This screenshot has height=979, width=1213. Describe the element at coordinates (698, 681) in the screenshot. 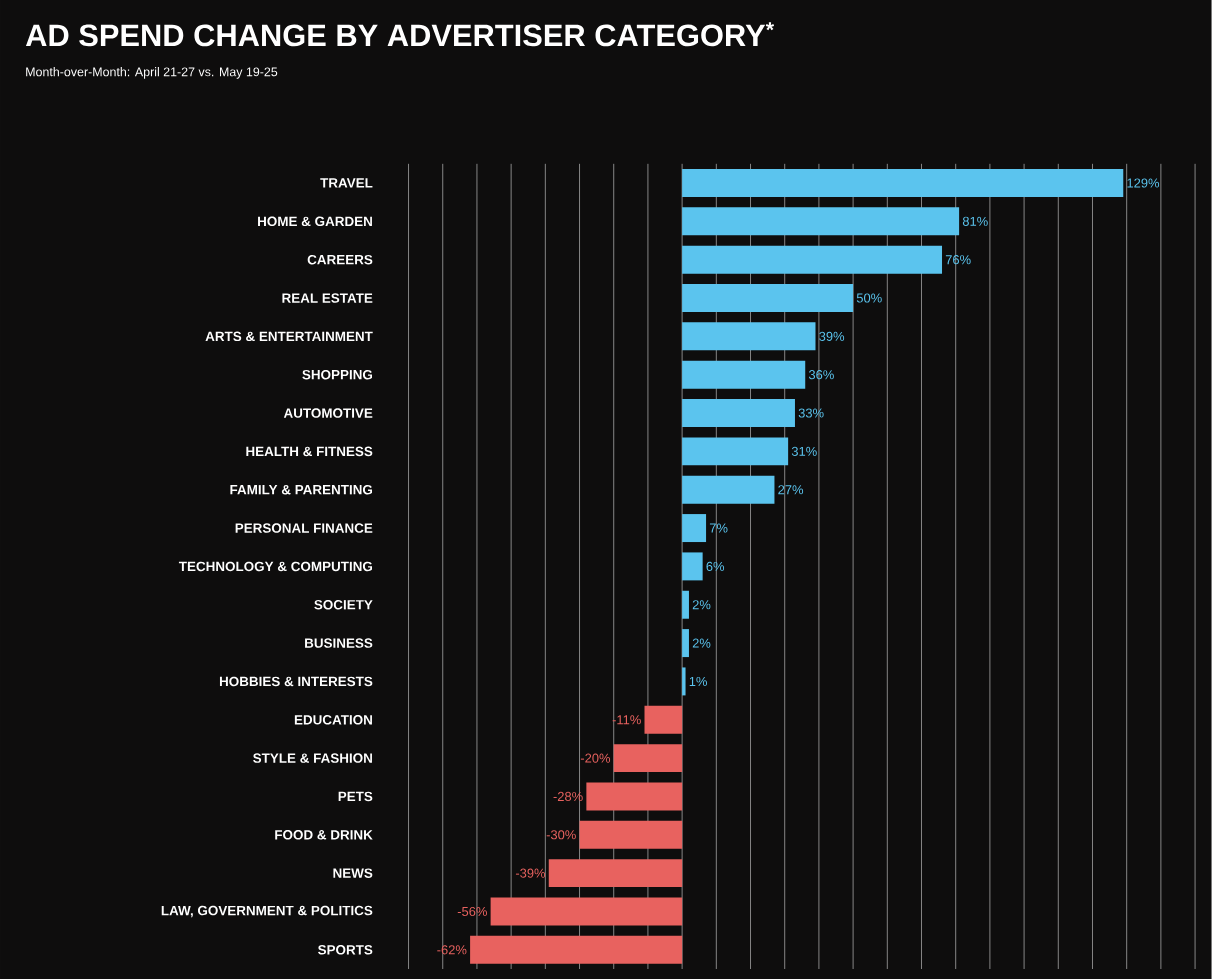

I see `data-label: 1%` at that location.